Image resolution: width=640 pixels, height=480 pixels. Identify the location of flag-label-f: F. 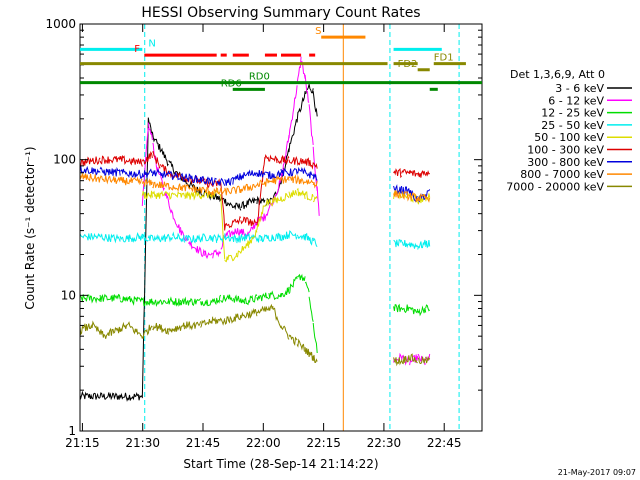
(137, 49).